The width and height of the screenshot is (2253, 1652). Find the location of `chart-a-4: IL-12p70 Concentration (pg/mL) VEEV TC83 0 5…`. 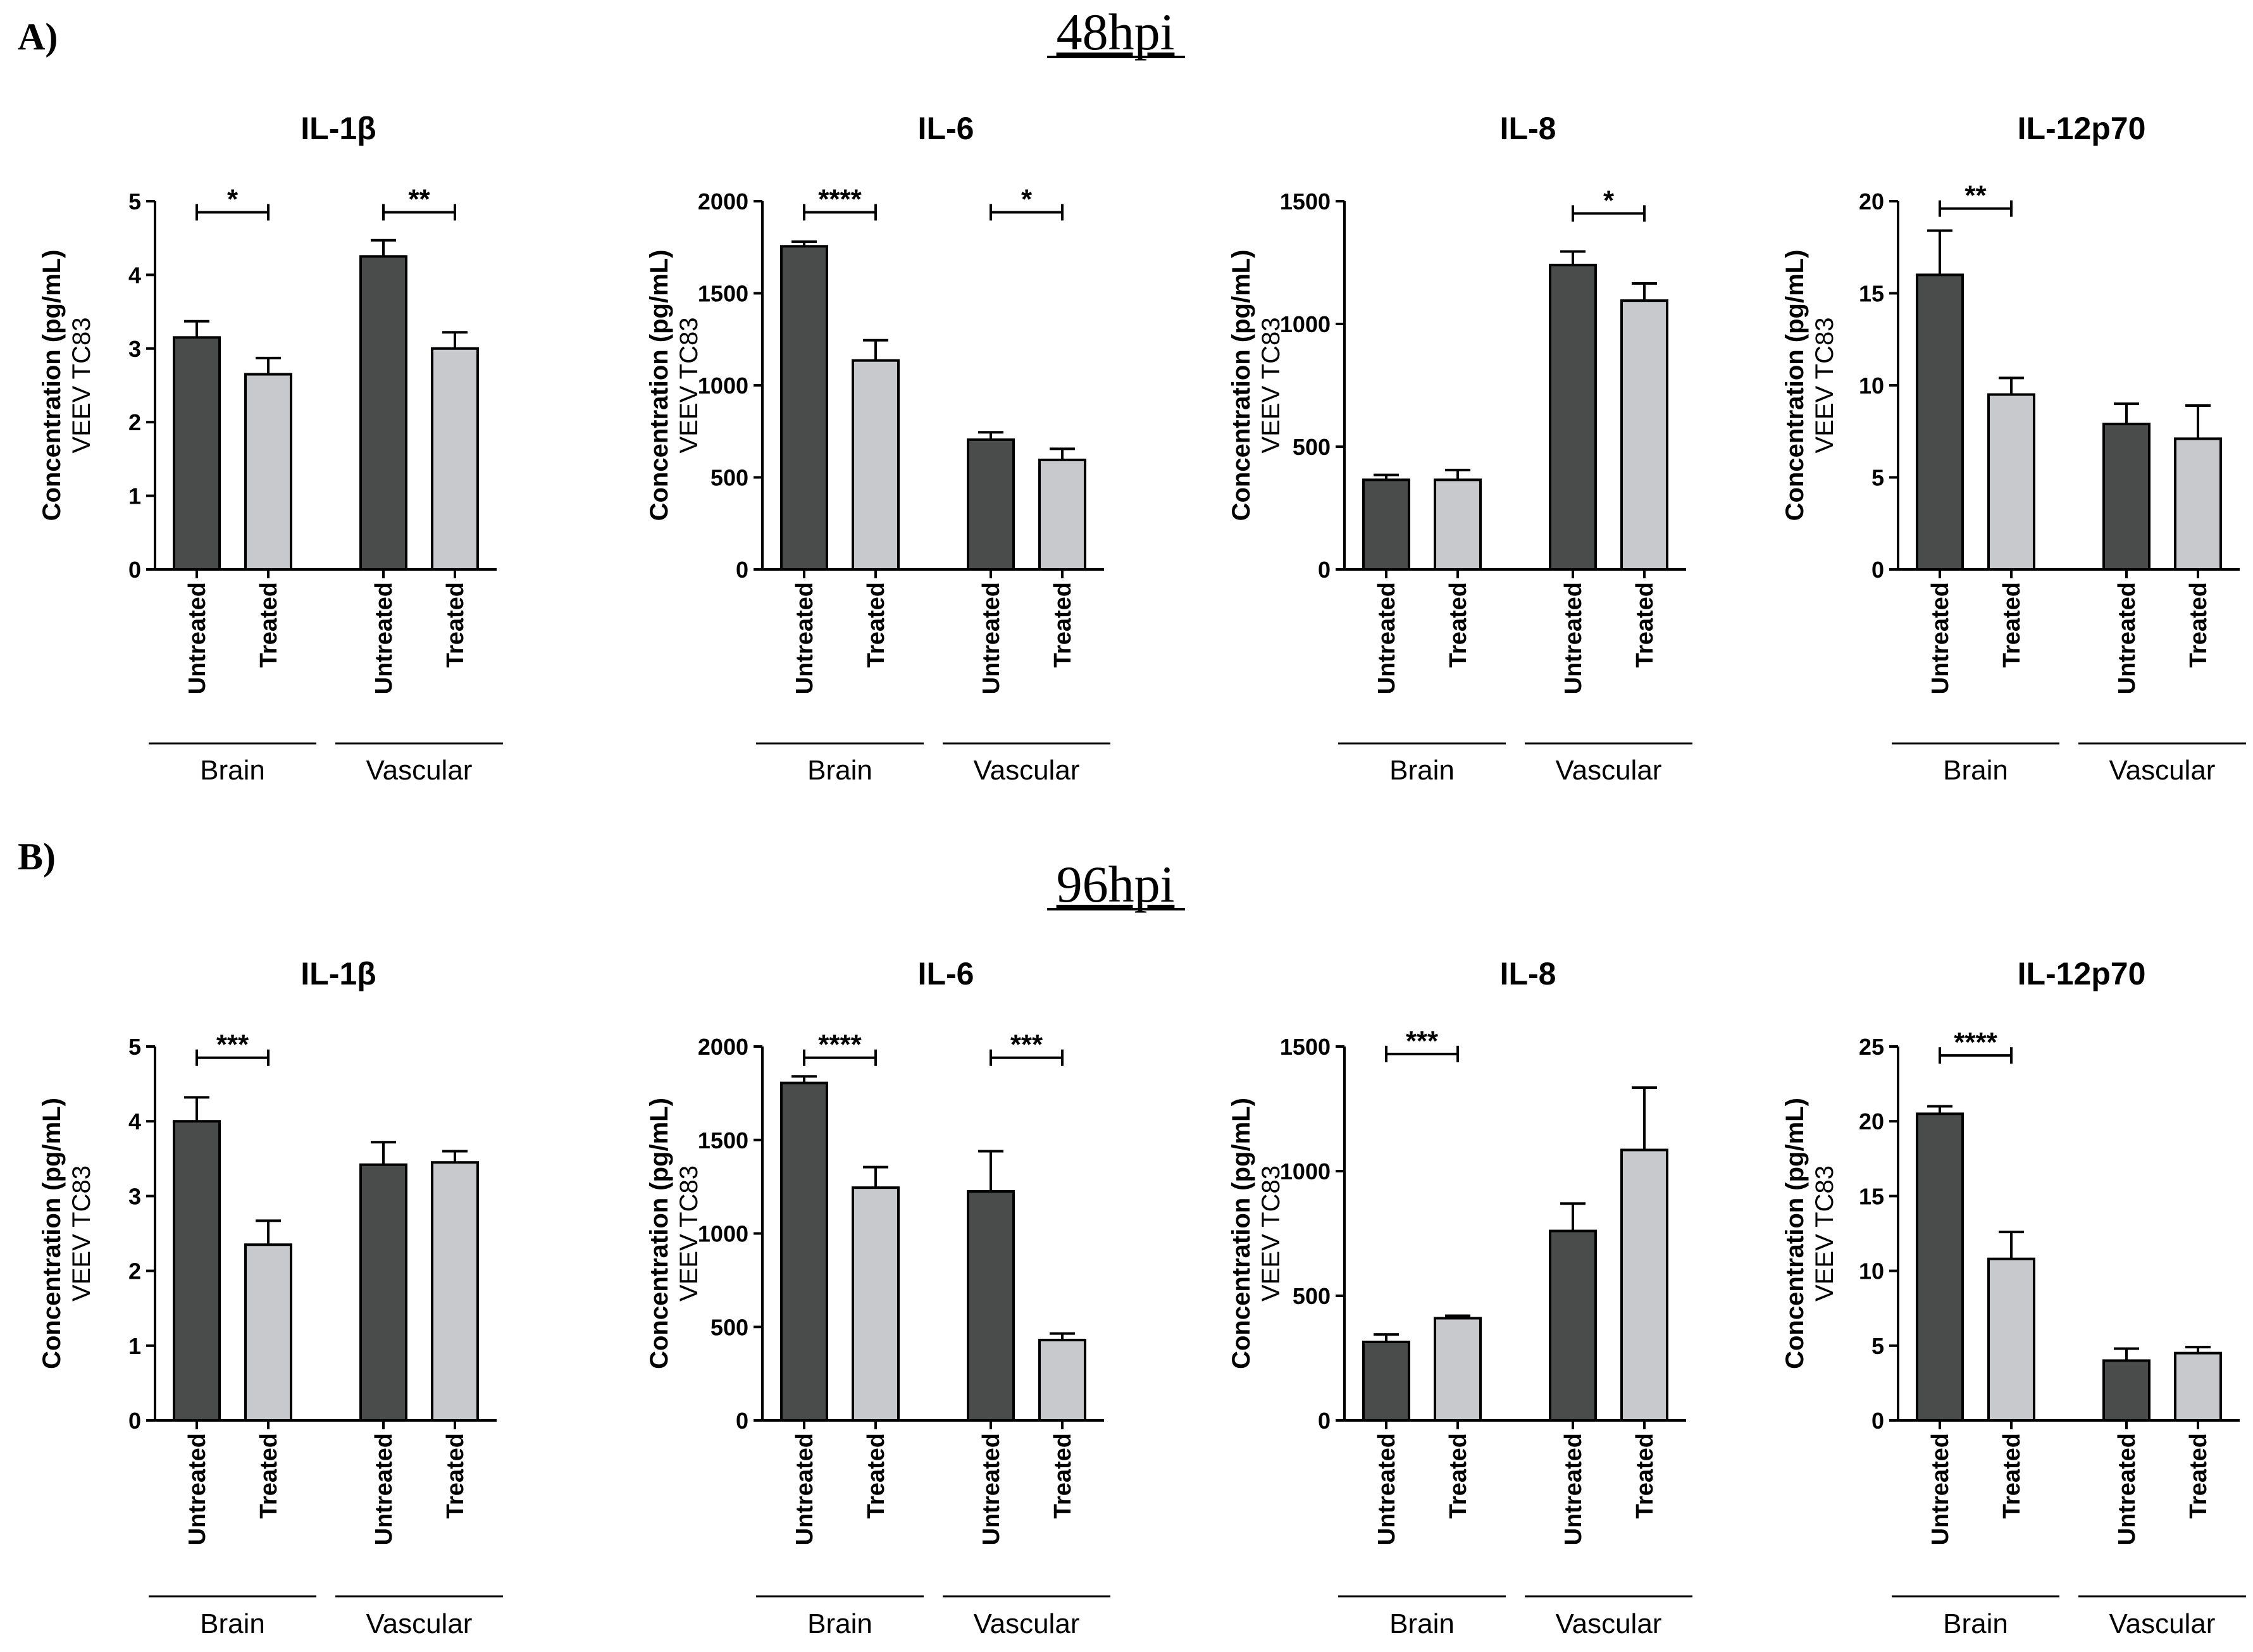

chart-a-4: IL-12p70 Concentration (pg/mL) VEEV TC83 0 5… is located at coordinates (2013, 448).